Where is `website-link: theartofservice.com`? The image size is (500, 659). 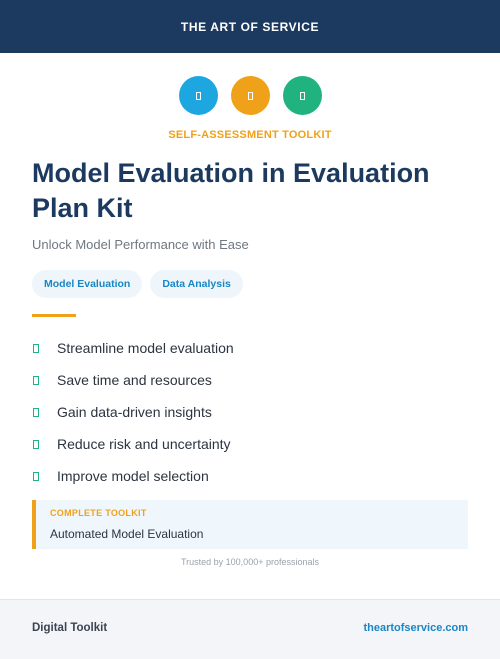
website-link: theartofservice.com is located at coordinates (415, 628).